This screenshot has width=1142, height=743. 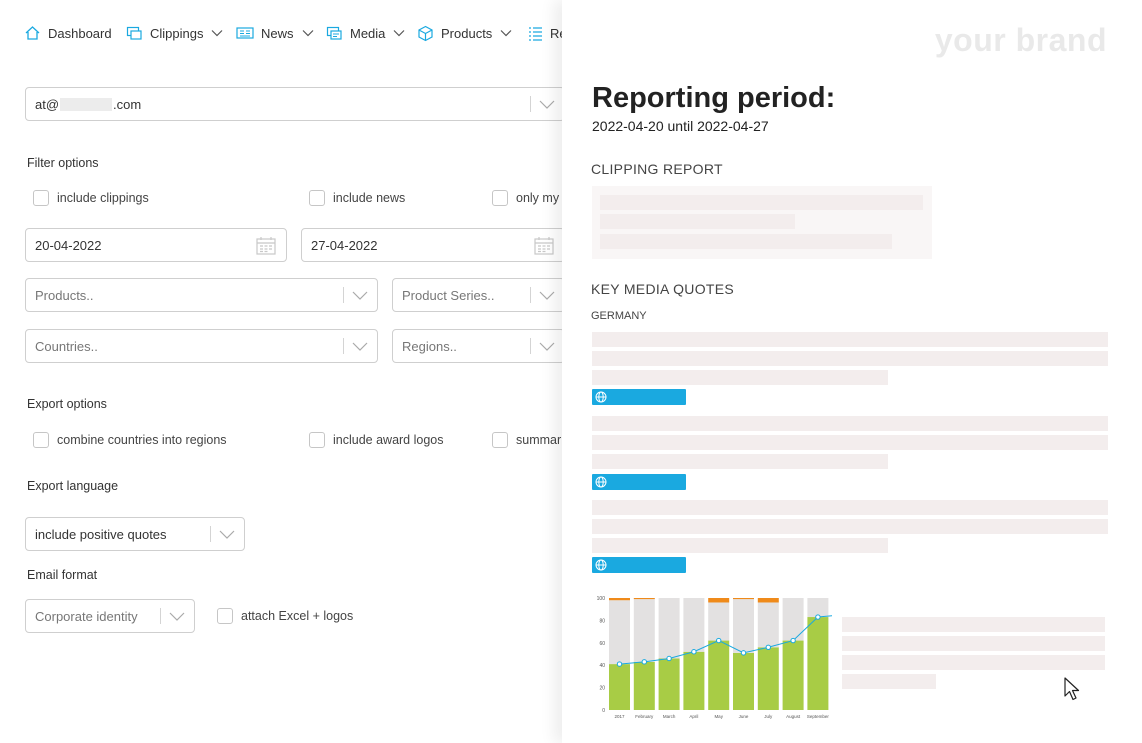 I want to click on export-language-select: include positive quotes, so click(x=135, y=534).